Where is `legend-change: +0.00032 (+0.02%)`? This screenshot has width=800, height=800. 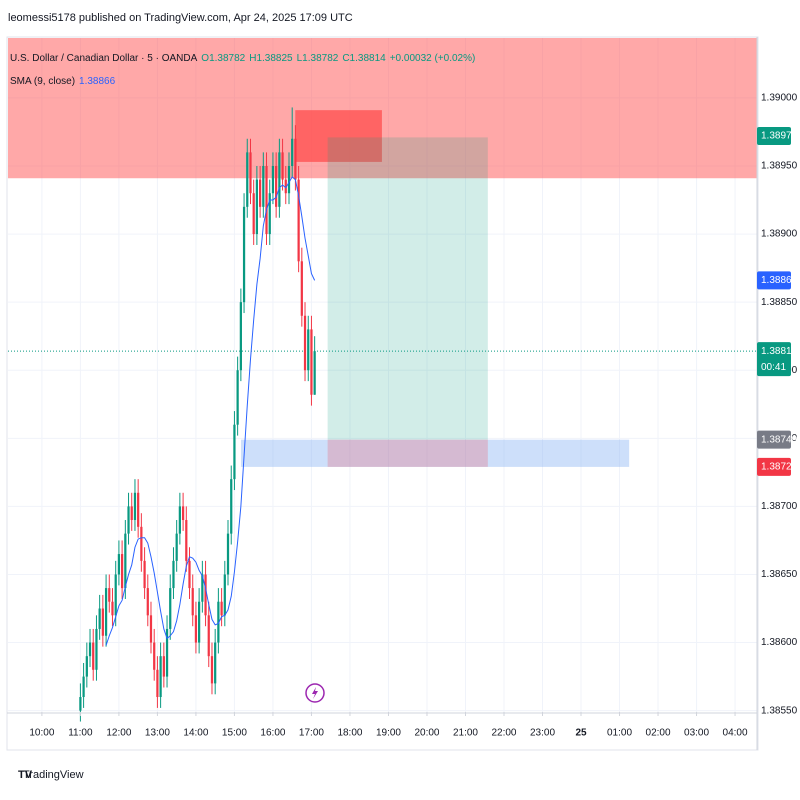 legend-change: +0.00032 (+0.02%) is located at coordinates (432, 58).